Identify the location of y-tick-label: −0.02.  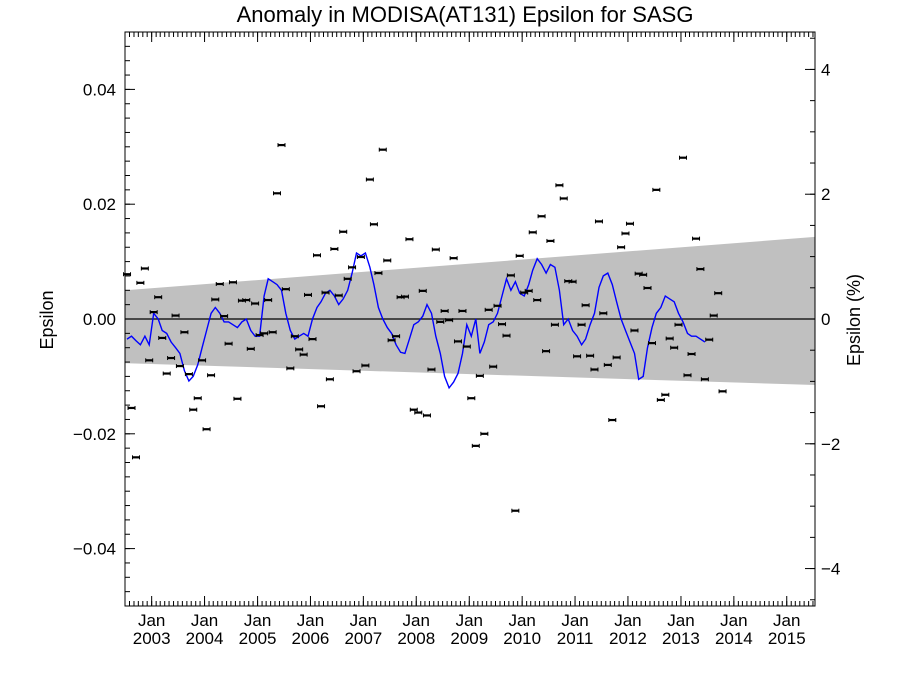
(94, 434).